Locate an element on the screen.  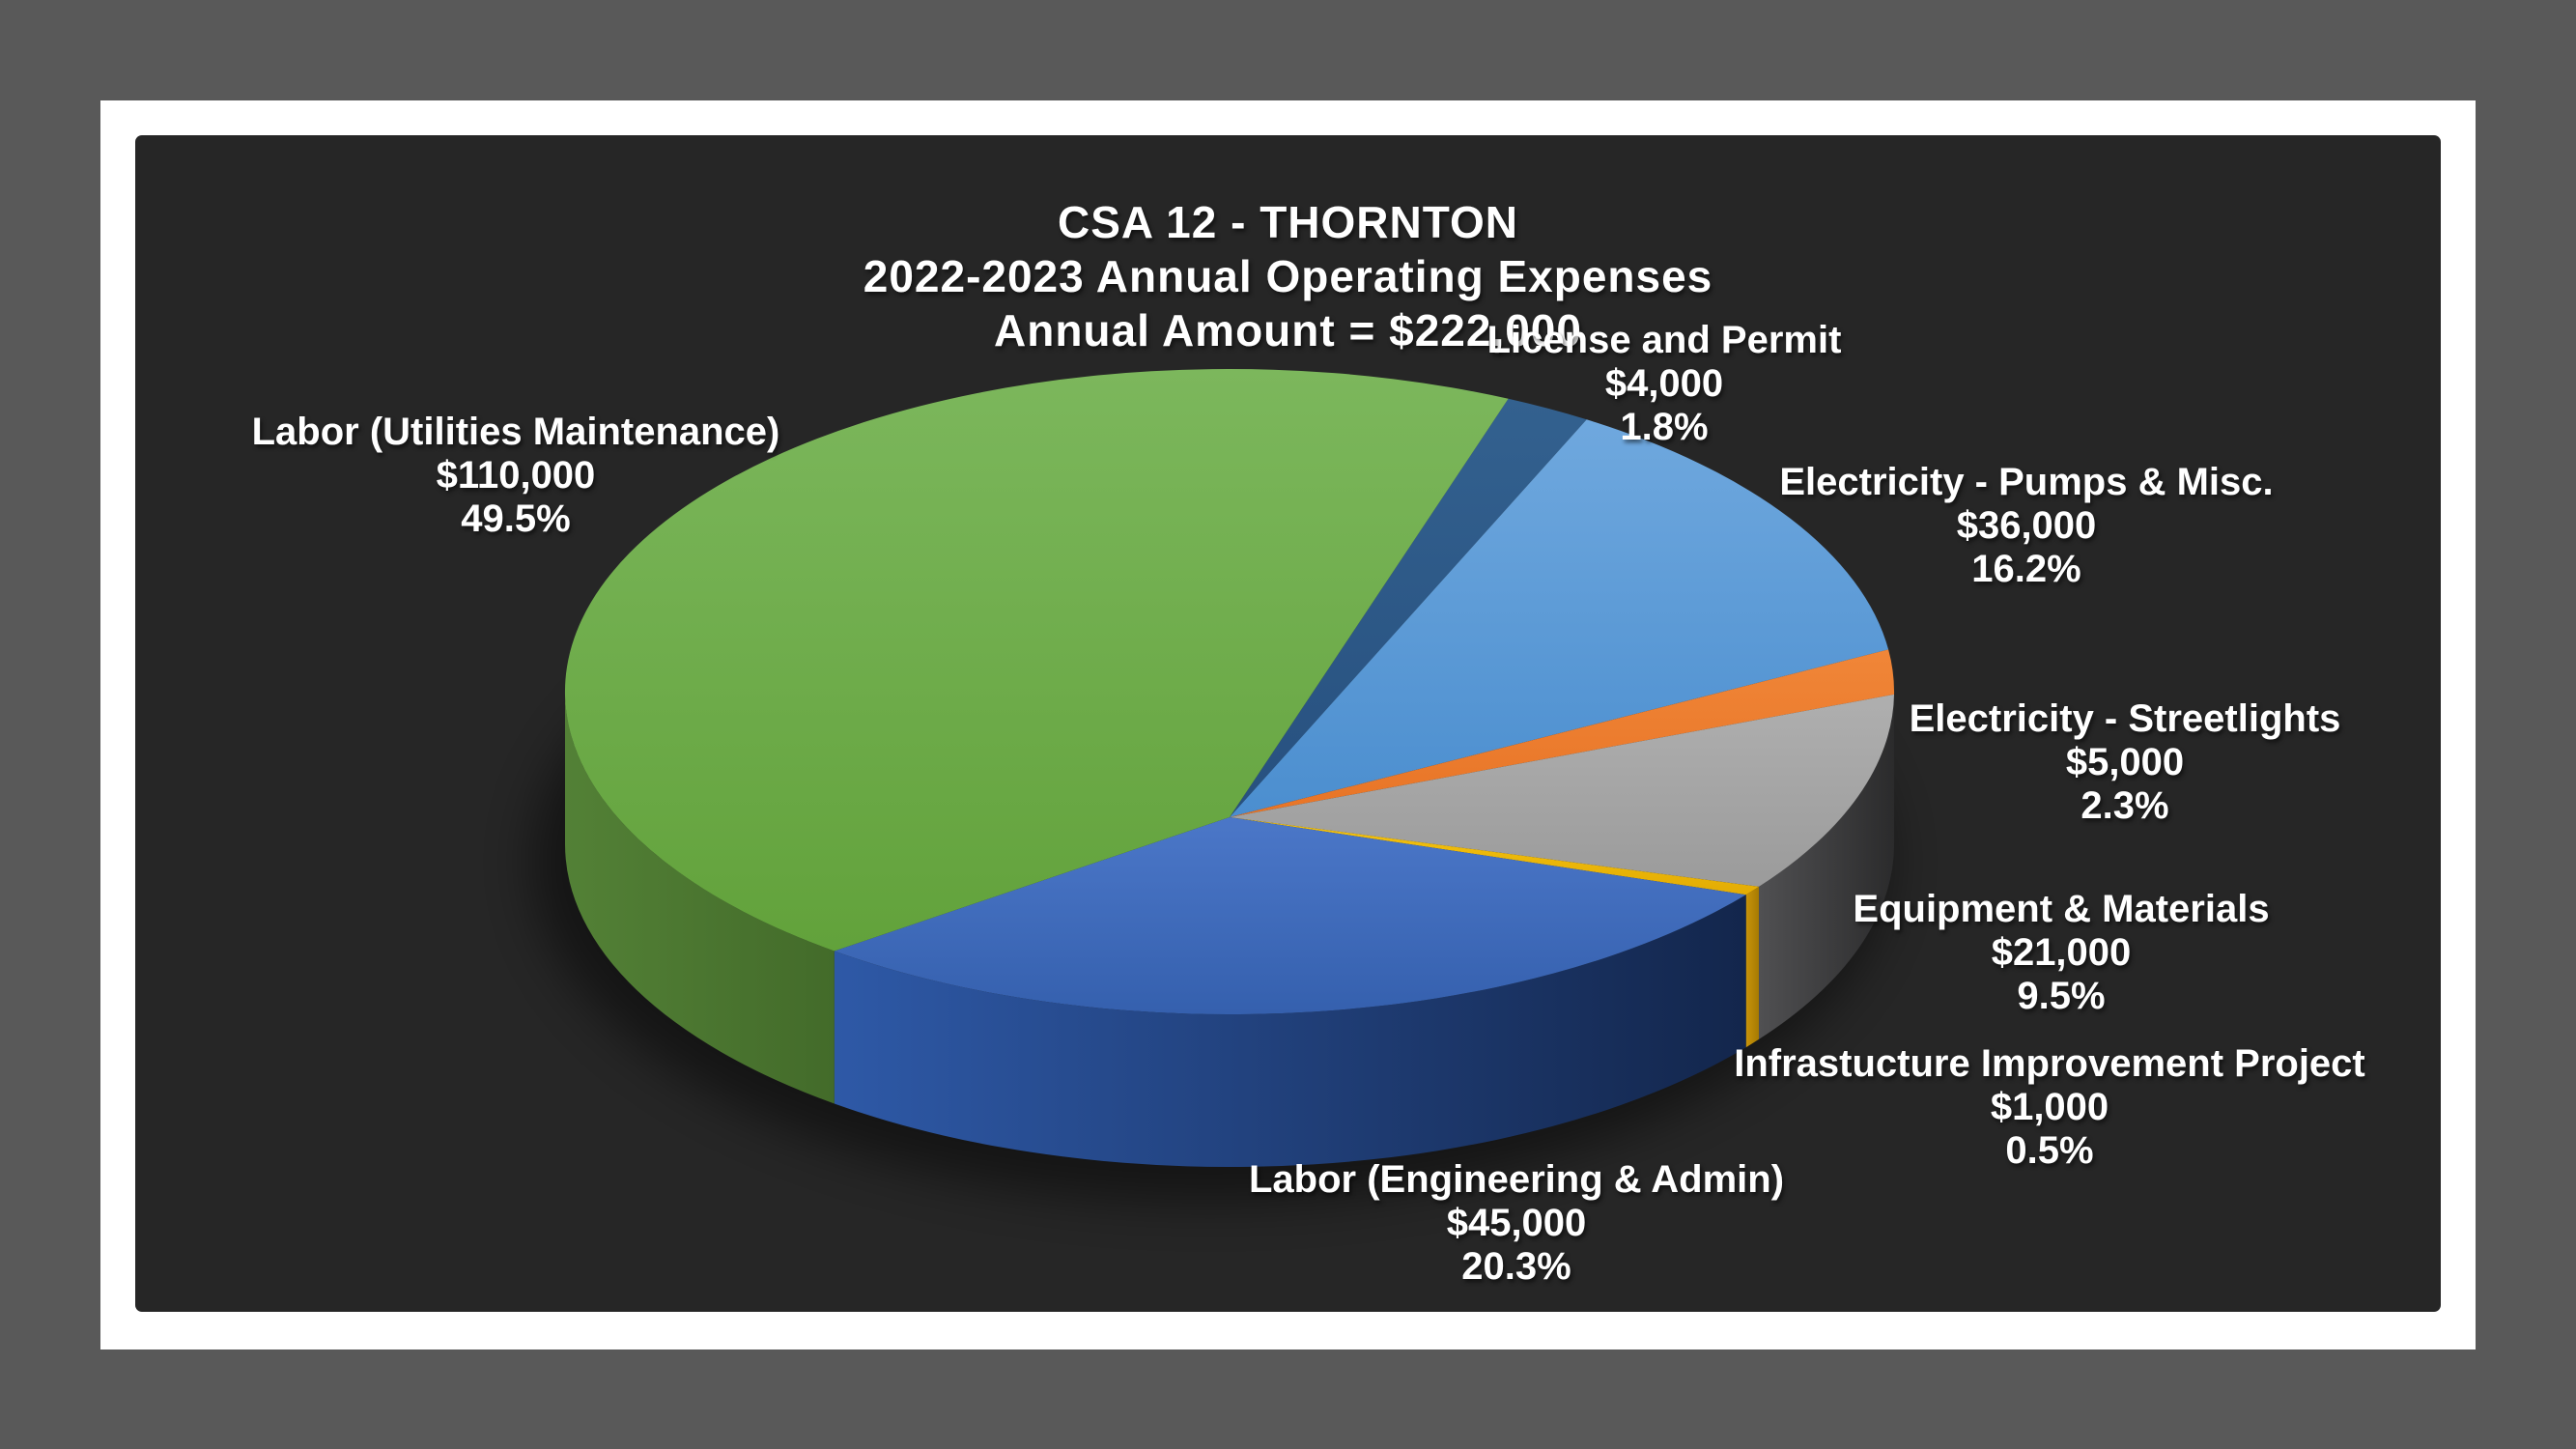
slice-label-electricity_streetlights: Electricity - Streetlights $5,000 2.3% is located at coordinates (2125, 762).